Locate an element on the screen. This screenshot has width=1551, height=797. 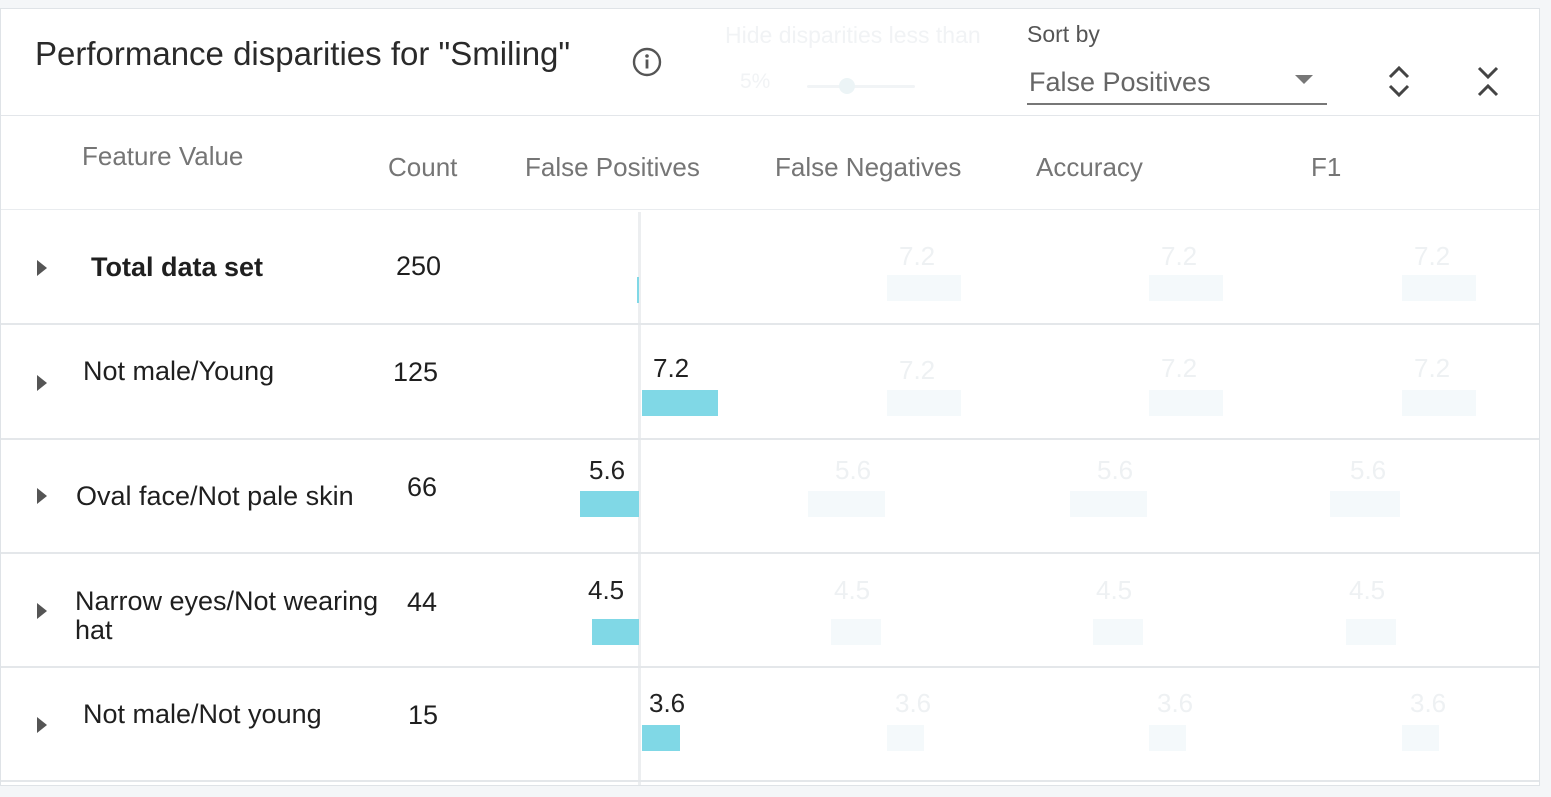
column-header-false-negatives: False Negatives is located at coordinates (868, 167).